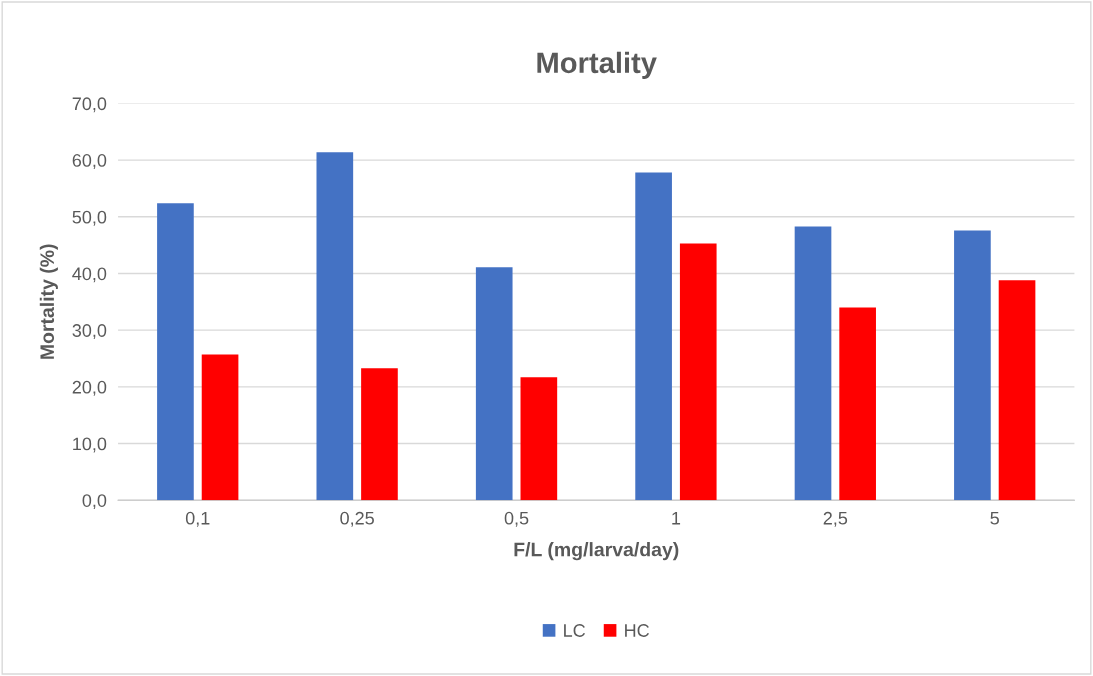  Describe the element at coordinates (48, 301) in the screenshot. I see `y-axis-title: Mortality (%)` at that location.